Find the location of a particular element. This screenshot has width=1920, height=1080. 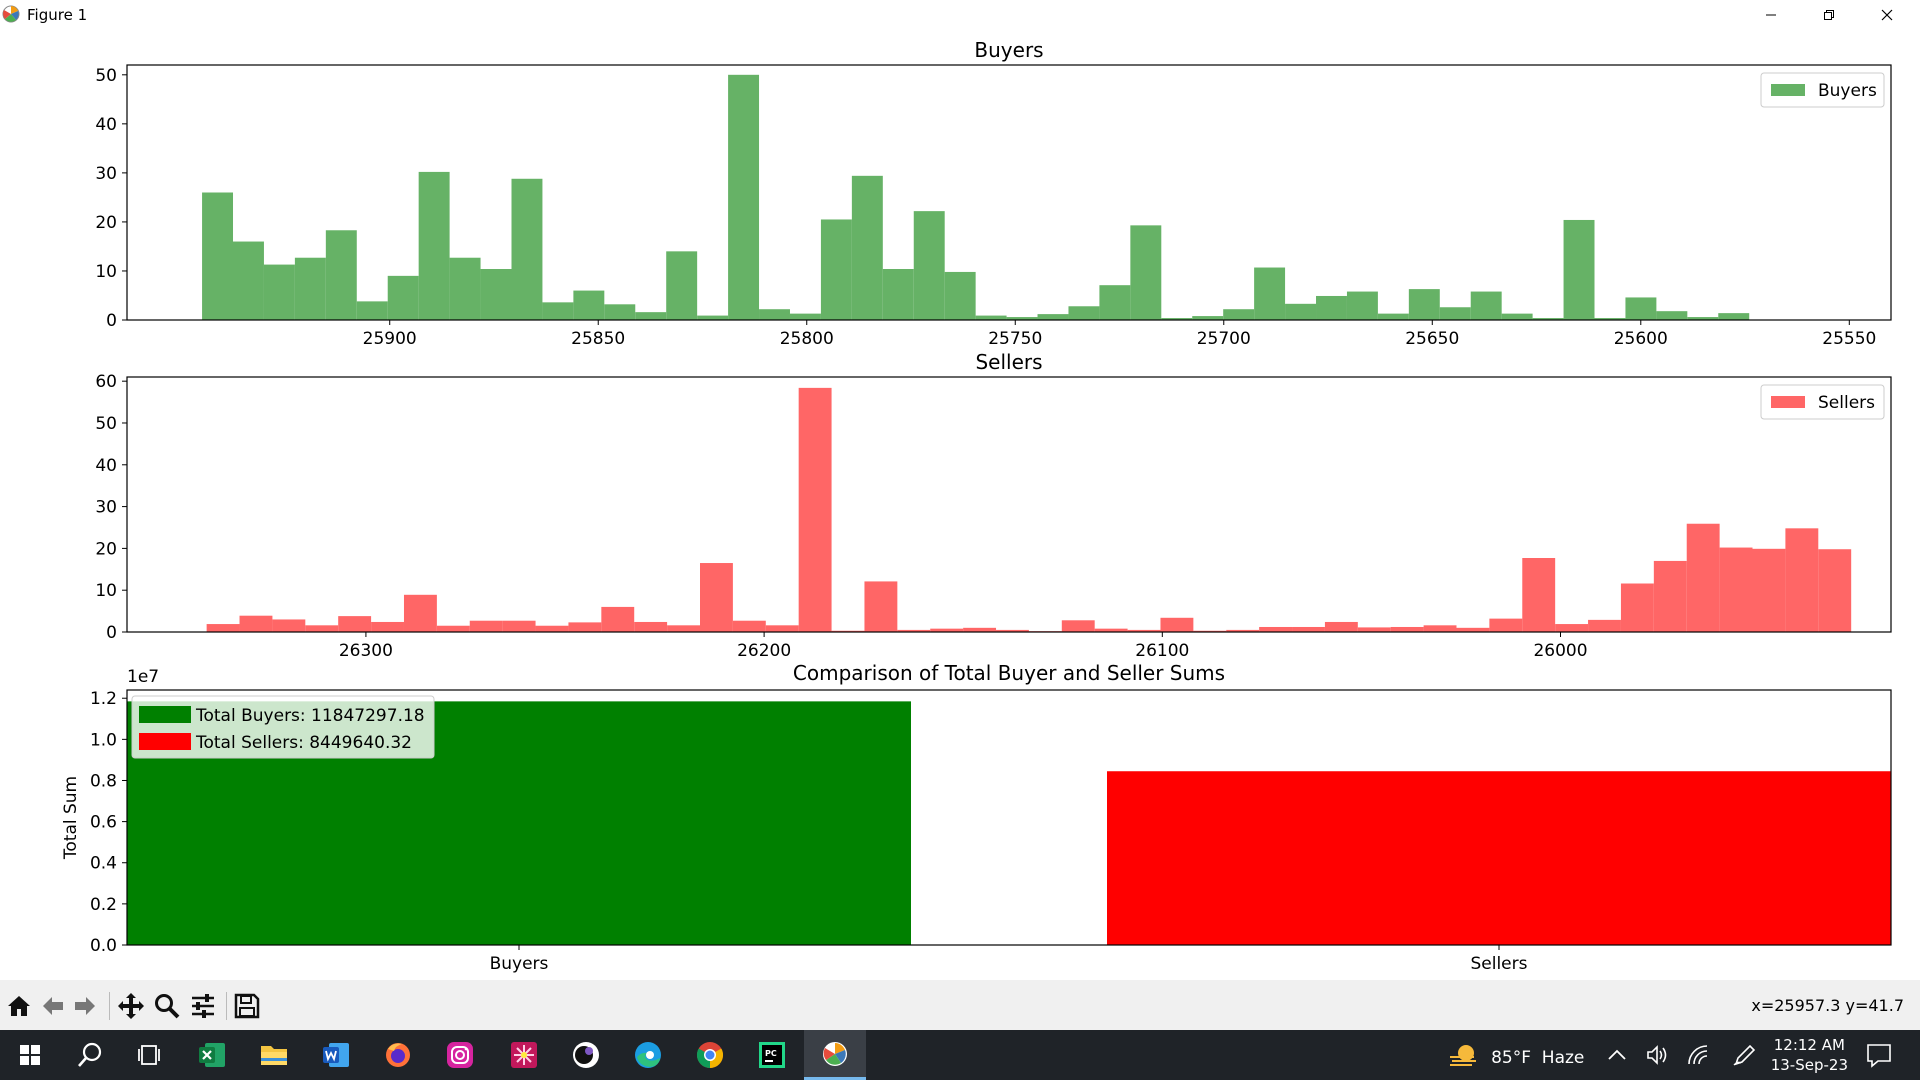

matplotlib-taskbar-button is located at coordinates (835, 1055).